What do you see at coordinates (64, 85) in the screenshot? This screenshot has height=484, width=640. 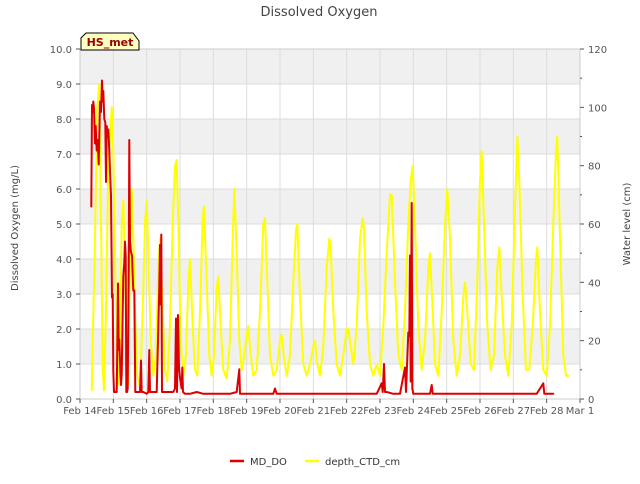 I see `y-tick-label-left: 9.0` at bounding box center [64, 85].